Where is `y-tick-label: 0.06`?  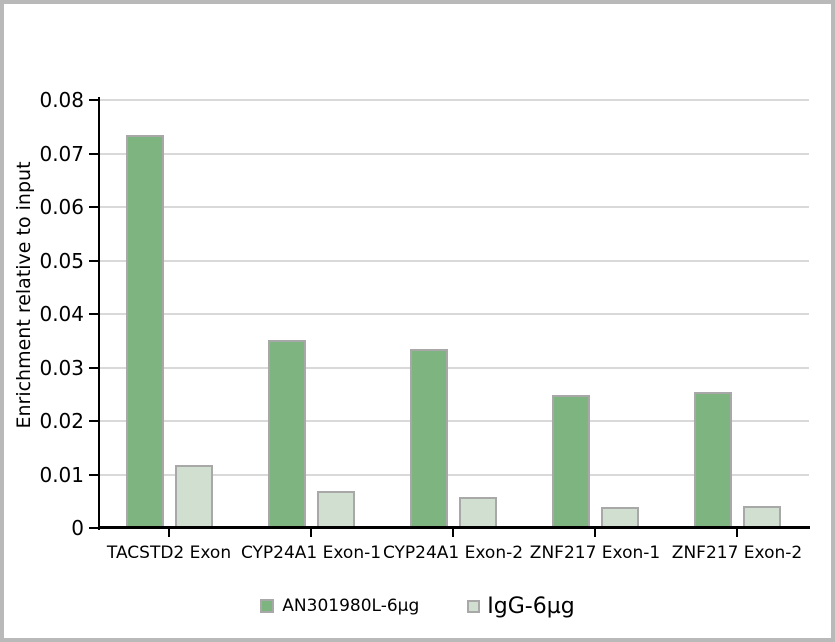
y-tick-label: 0.06 is located at coordinates (61, 207).